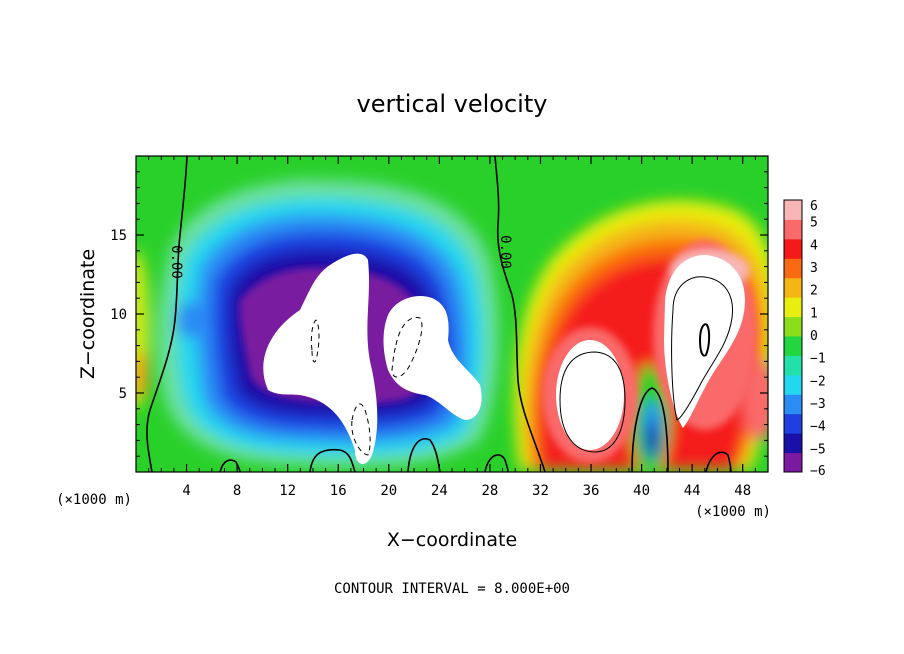 Image resolution: width=904 pixels, height=654 pixels. I want to click on x-tick-label: 44, so click(692, 491).